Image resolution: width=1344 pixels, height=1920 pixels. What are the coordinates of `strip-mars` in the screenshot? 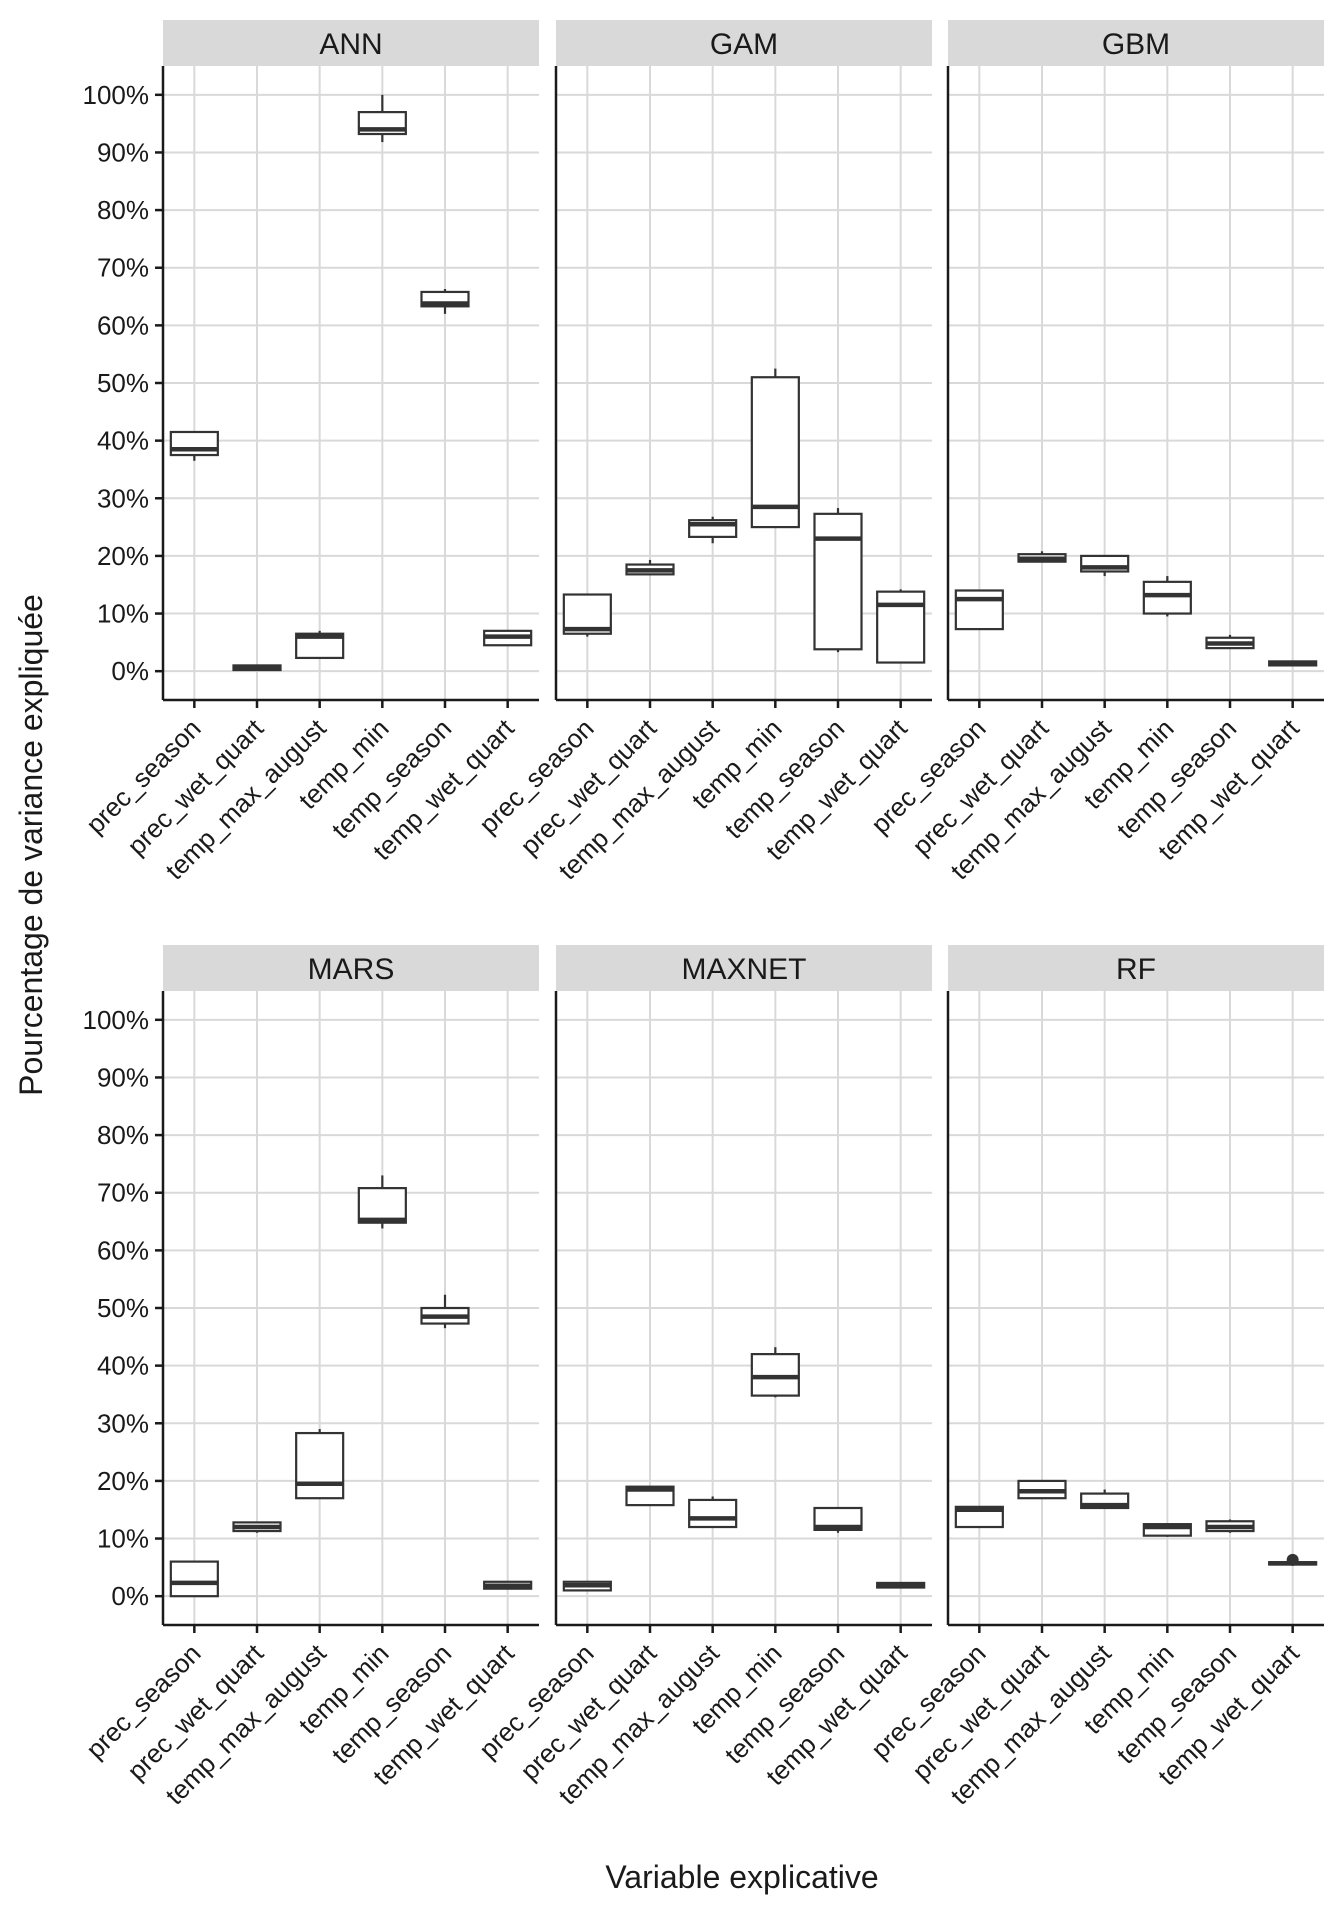 It's located at (351, 968).